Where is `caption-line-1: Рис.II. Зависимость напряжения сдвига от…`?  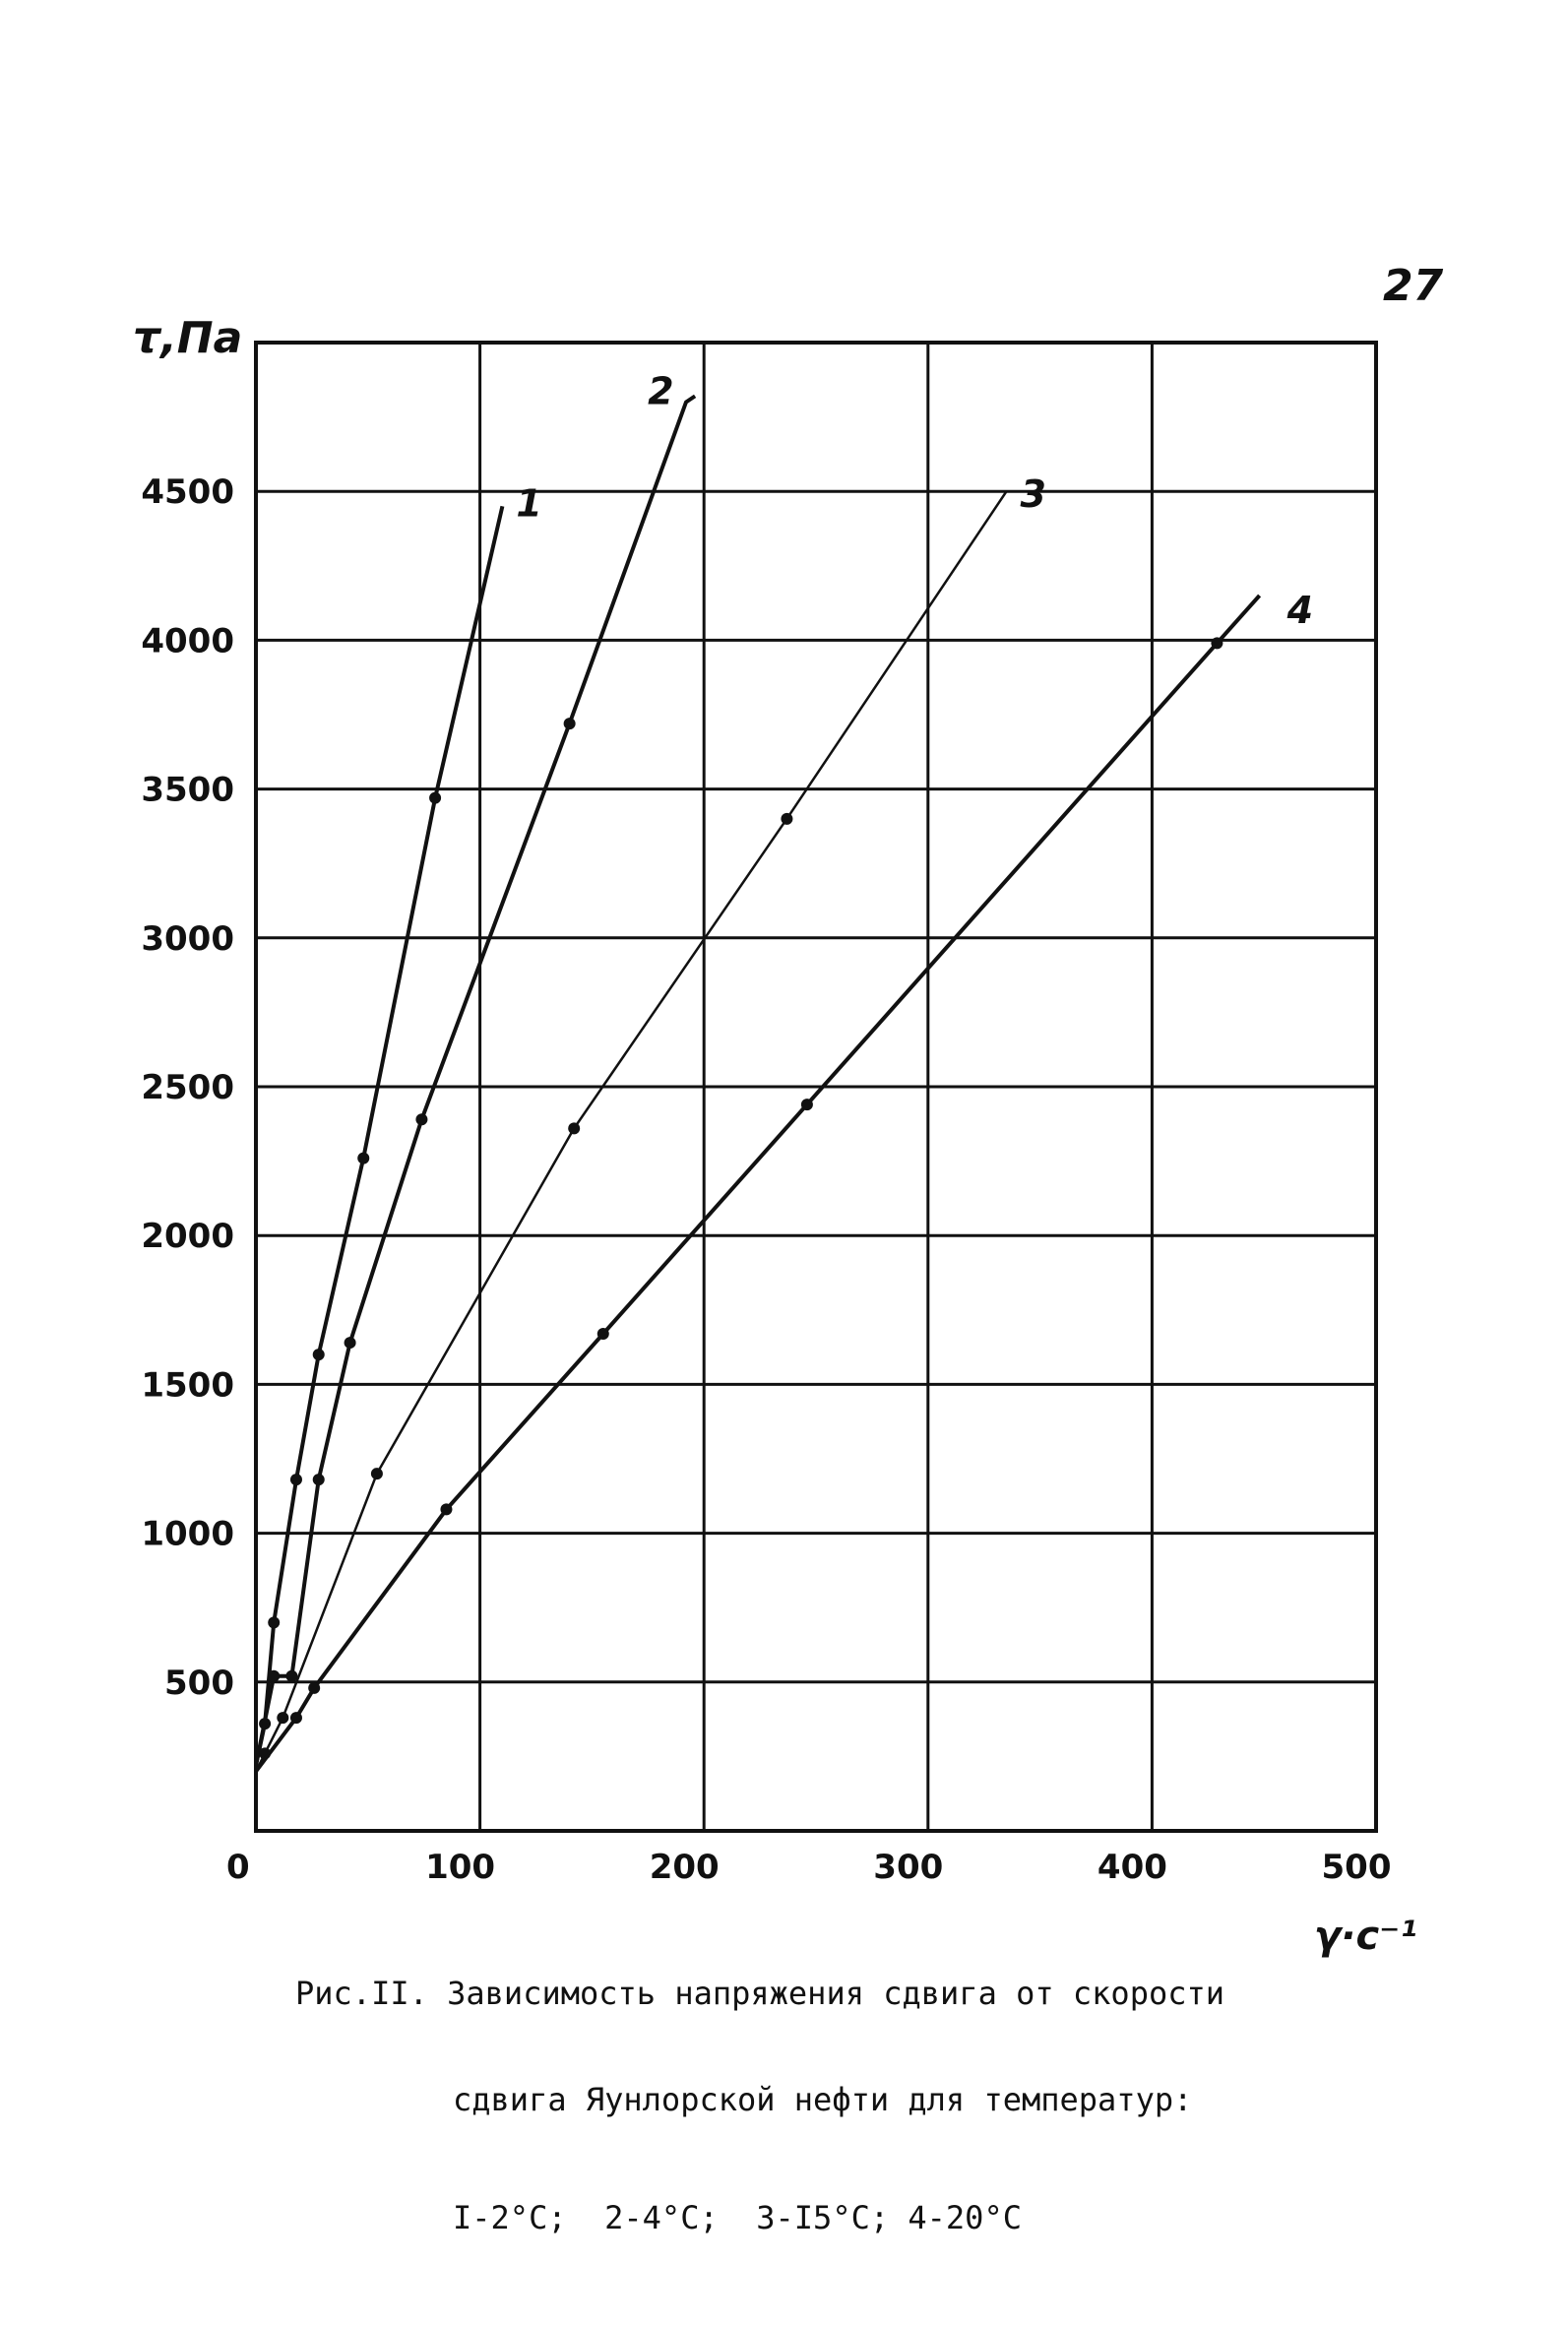
caption-line-1: Рис.II. Зависимость напряжения сдвига от… is located at coordinates (760, 1993).